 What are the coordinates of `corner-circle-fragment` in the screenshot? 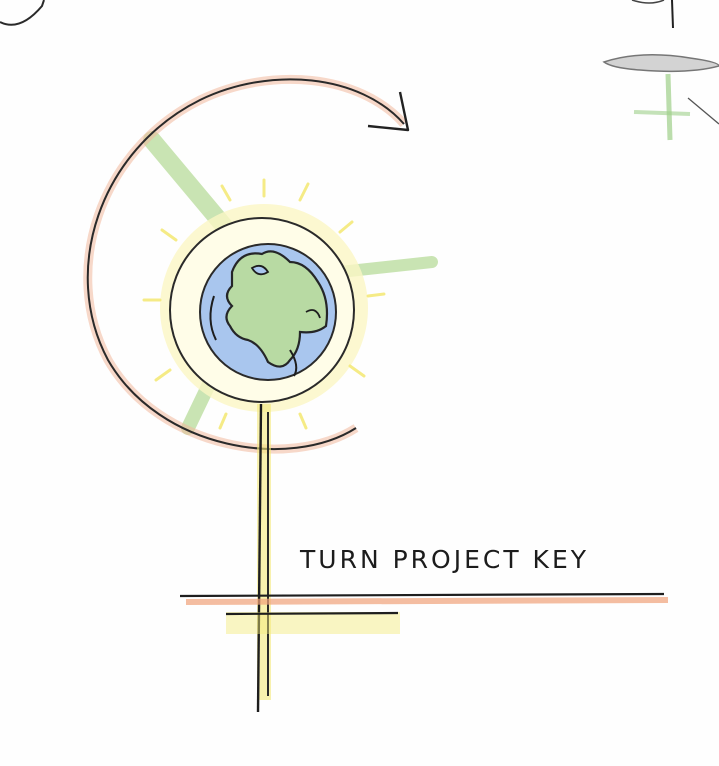 It's located at (22, 13).